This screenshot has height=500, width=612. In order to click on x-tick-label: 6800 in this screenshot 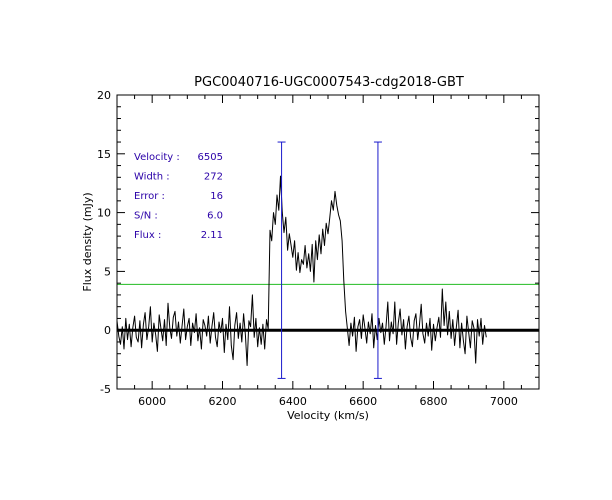, I will do `click(434, 401)`.